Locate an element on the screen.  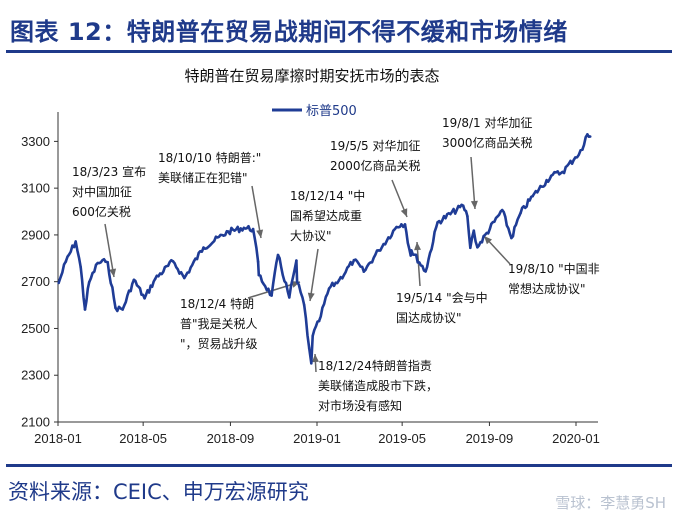
x-tick-label: 2018-01 is located at coordinates (58, 438).